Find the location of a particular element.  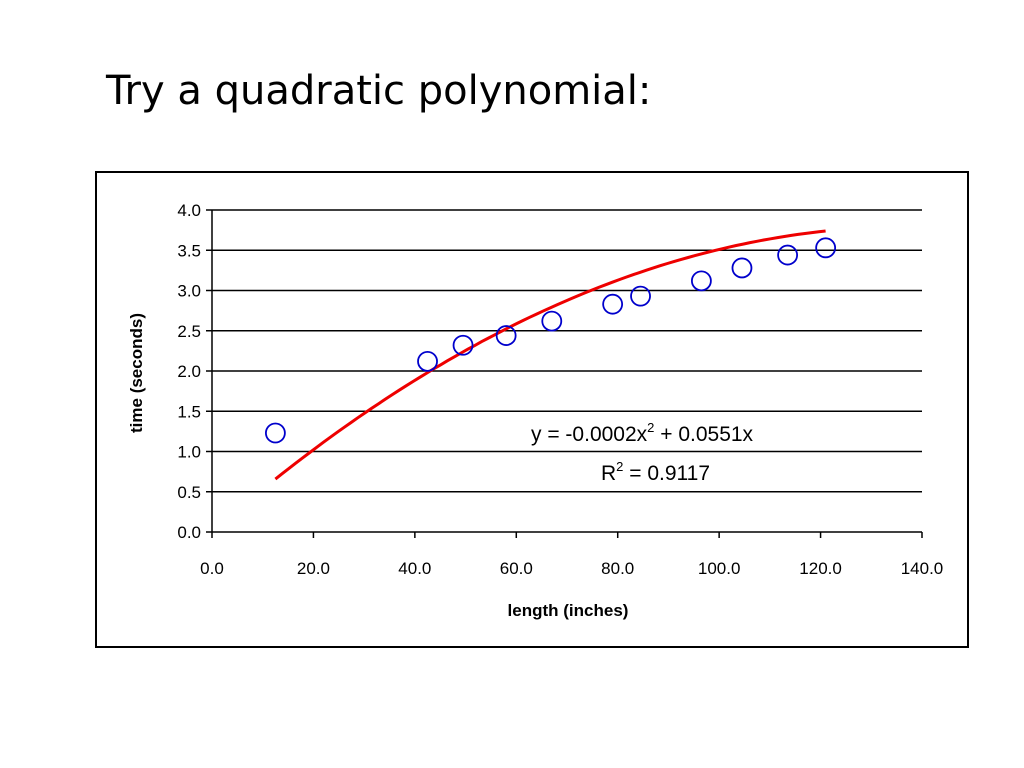

slide-title: Try a quadratic polynomial: is located at coordinates (379, 91).